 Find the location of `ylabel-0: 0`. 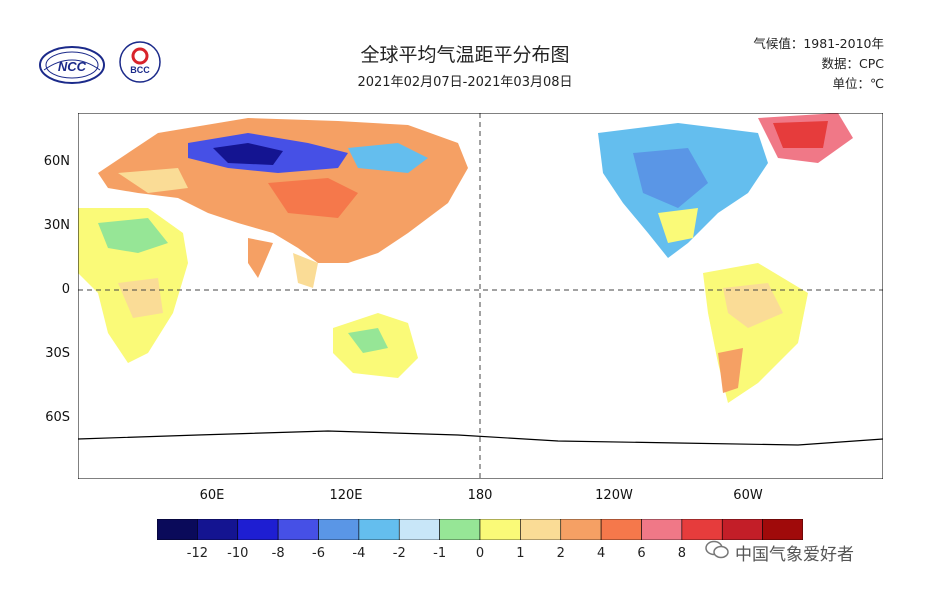

ylabel-0: 0 is located at coordinates (65, 289).